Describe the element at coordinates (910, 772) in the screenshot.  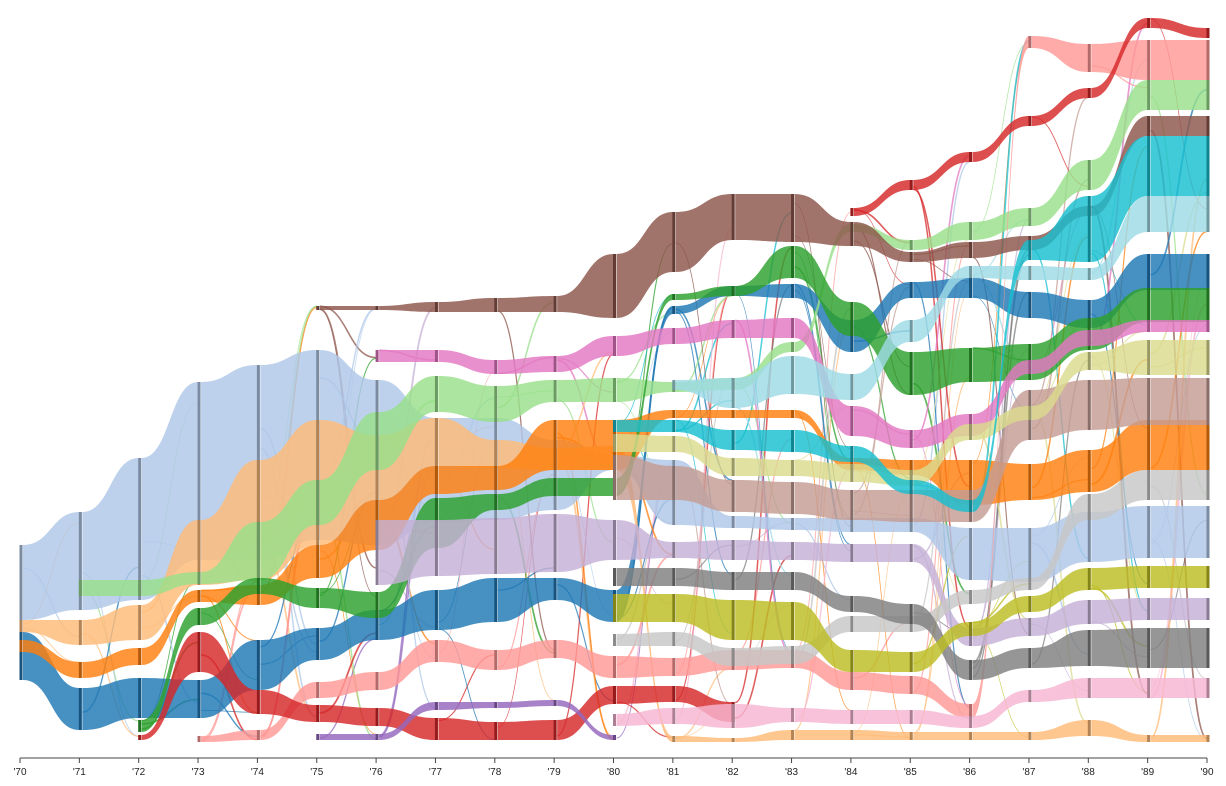
I see `x-tick-label: '85` at that location.